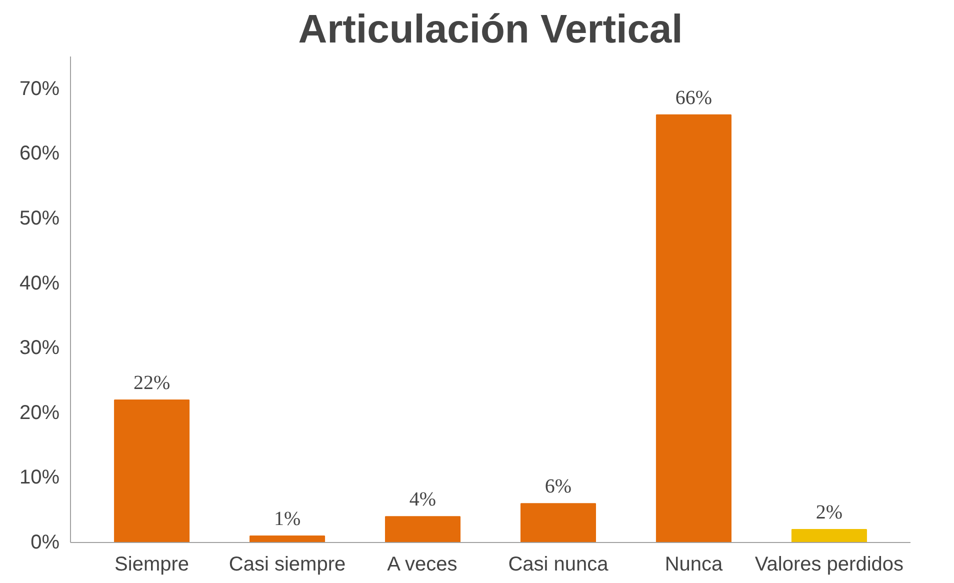 The image size is (954, 583). What do you see at coordinates (39, 89) in the screenshot?
I see `y-tick-label: 70%` at bounding box center [39, 89].